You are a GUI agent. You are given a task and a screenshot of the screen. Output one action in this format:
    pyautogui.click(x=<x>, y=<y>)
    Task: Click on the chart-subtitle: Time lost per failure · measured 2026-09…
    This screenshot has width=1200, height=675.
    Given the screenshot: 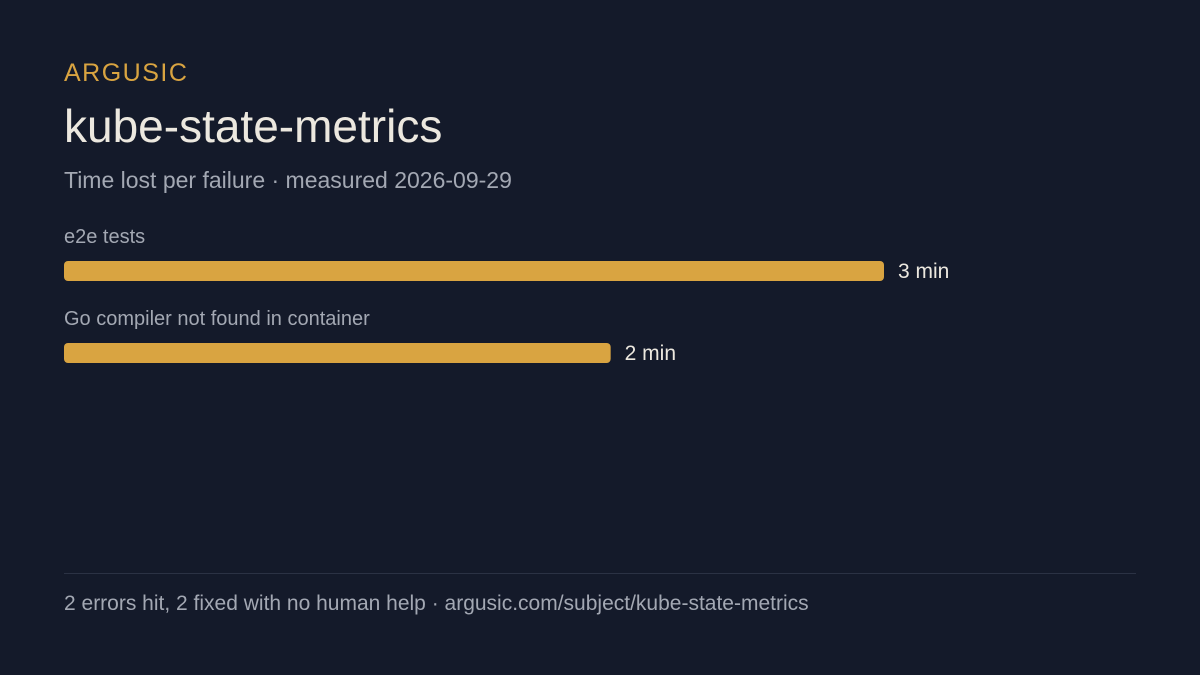 What is the action you would take?
    pyautogui.click(x=288, y=180)
    